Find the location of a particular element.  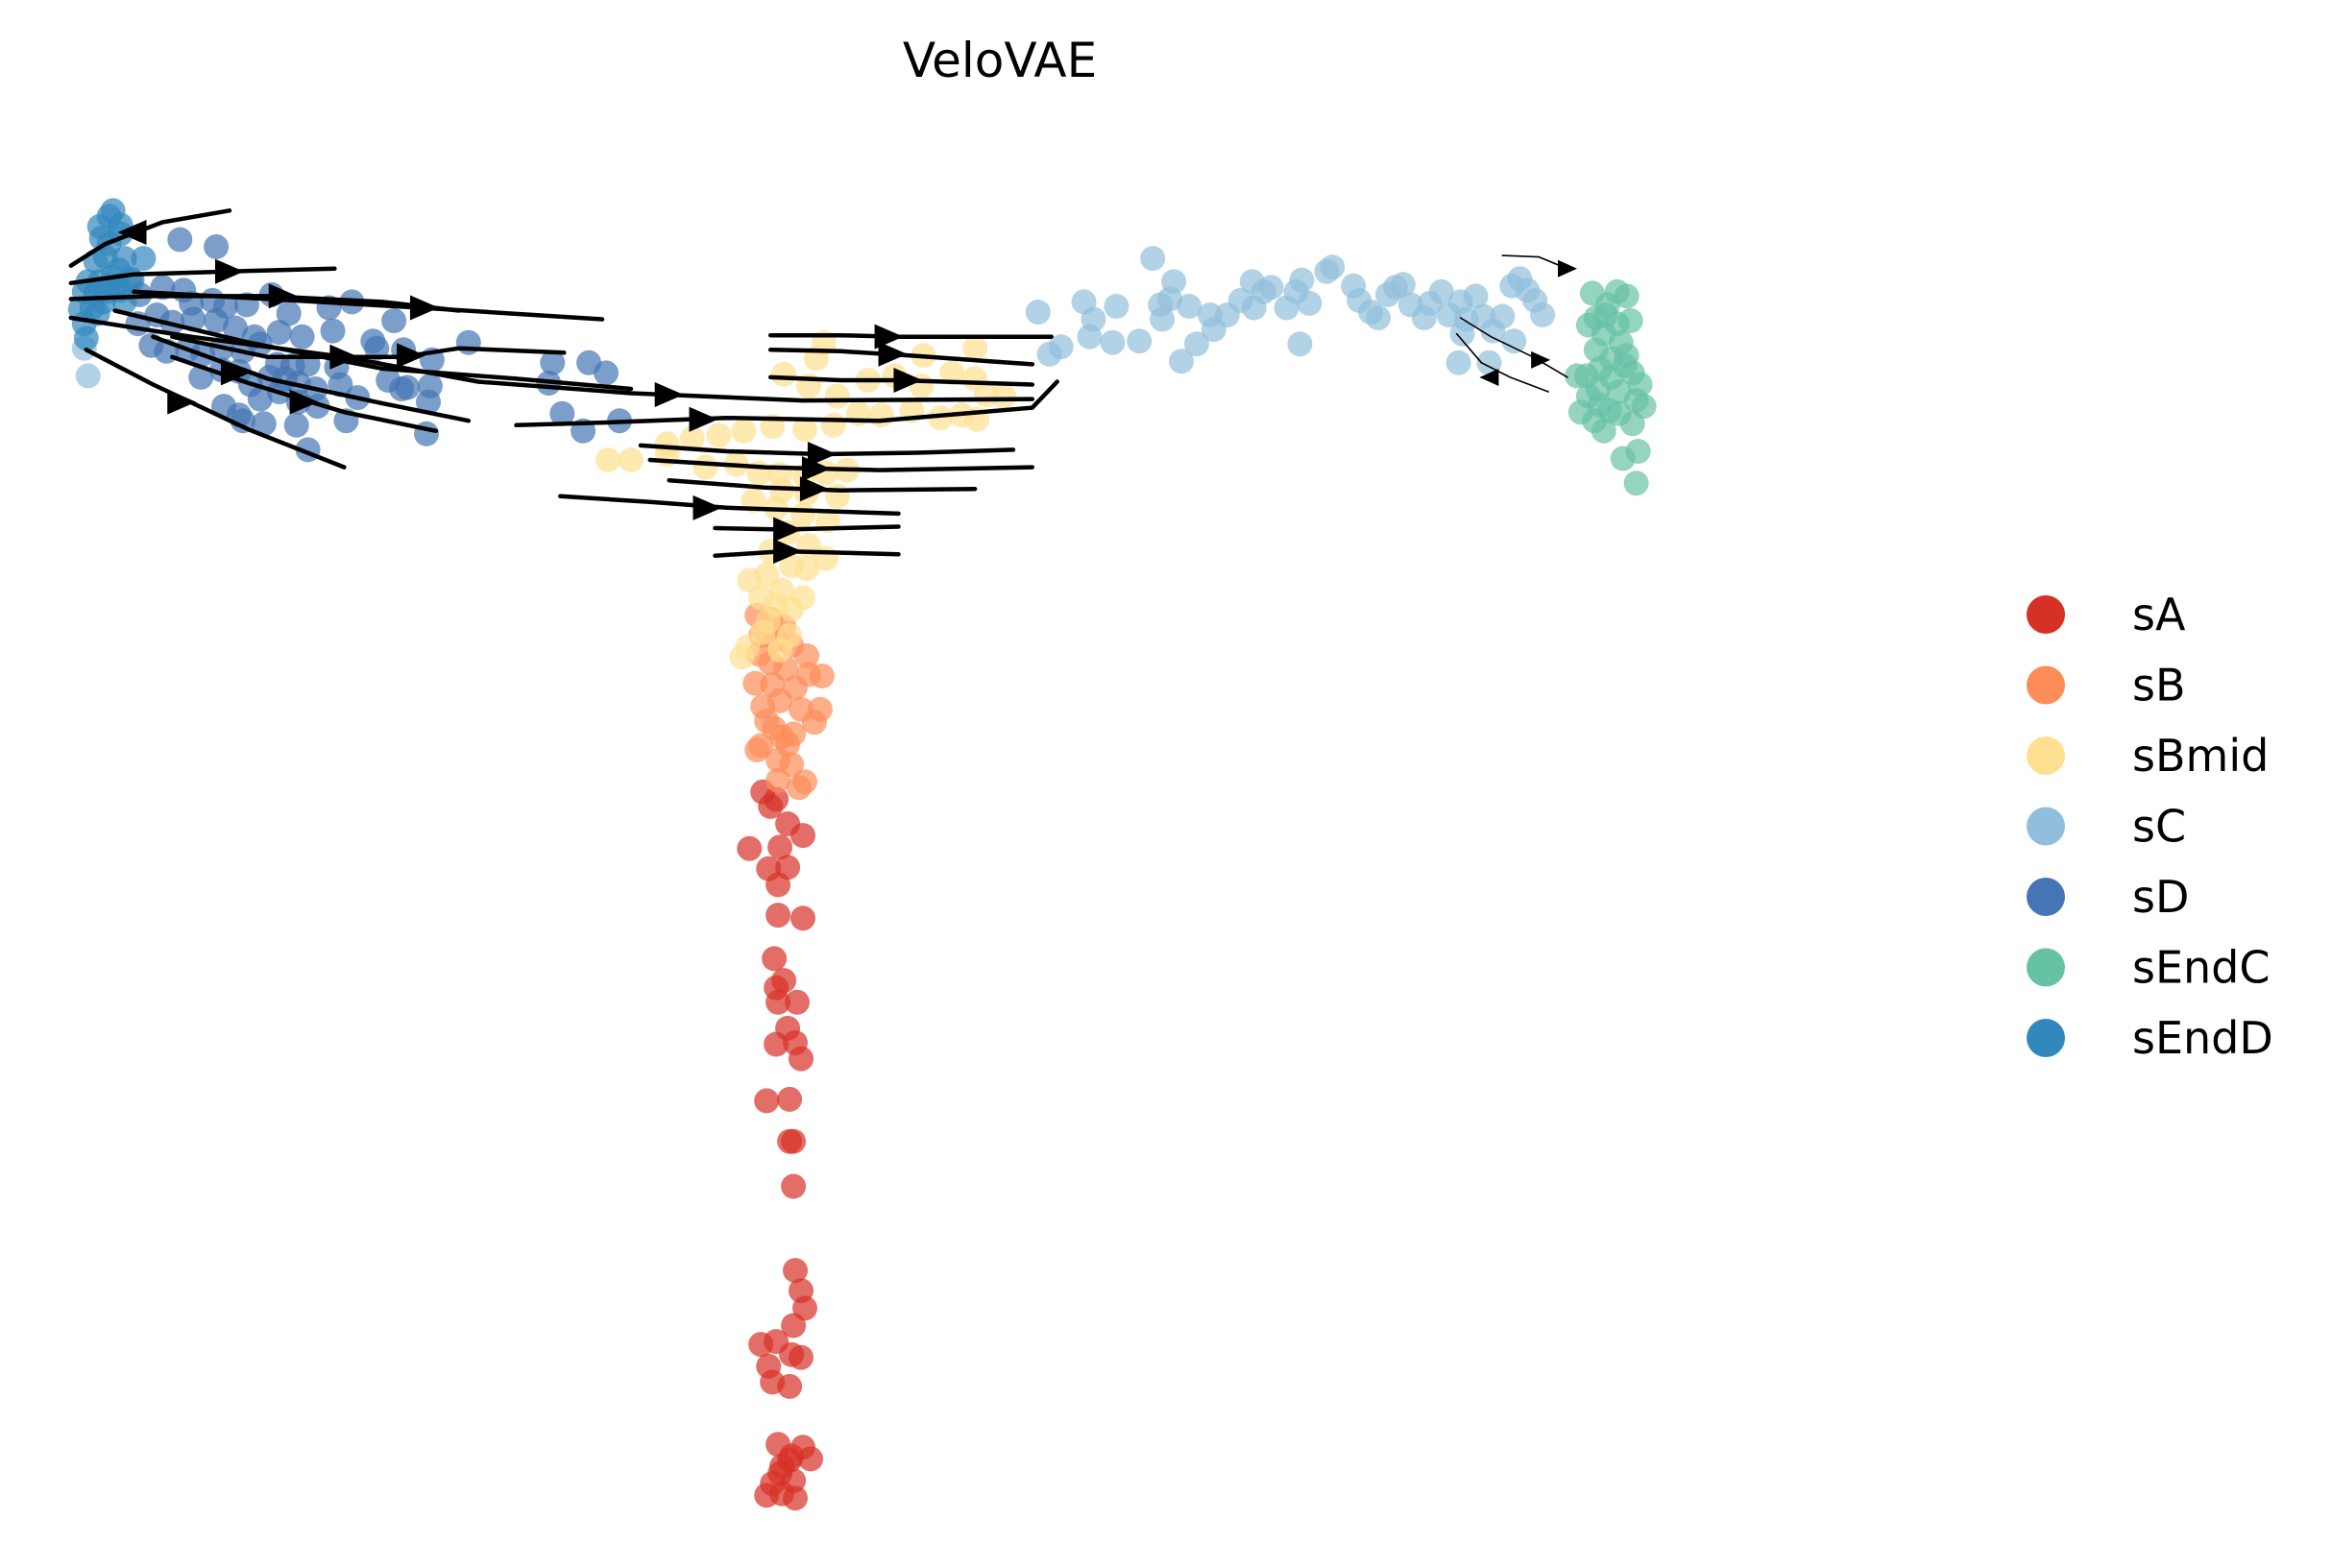

legend-label-sEndC: sEndC is located at coordinates (2201, 968).